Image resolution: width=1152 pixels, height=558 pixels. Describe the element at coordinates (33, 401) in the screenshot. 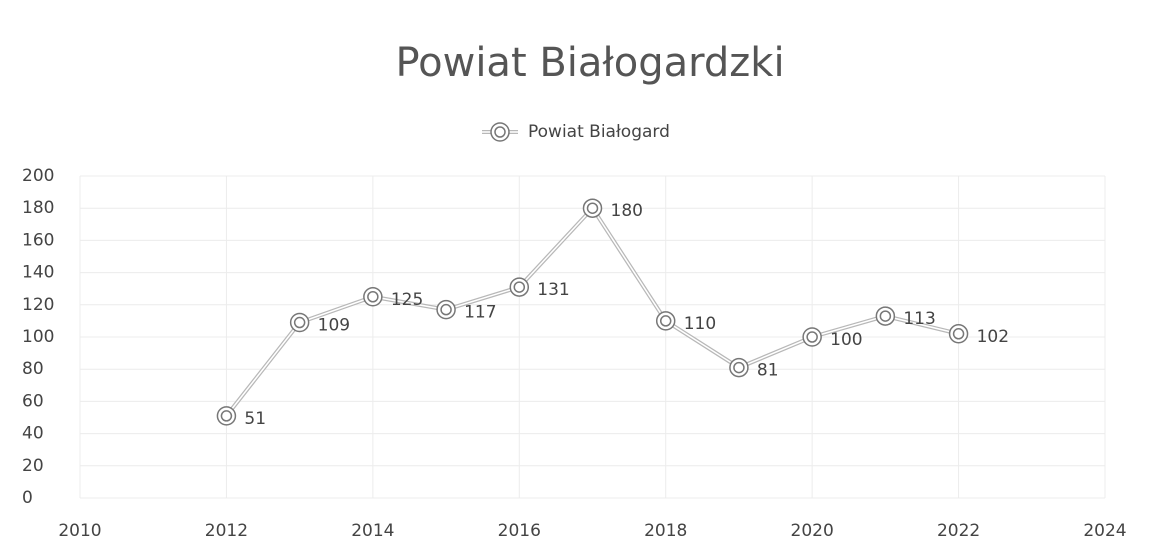

I see `y-tick-label: 60` at that location.